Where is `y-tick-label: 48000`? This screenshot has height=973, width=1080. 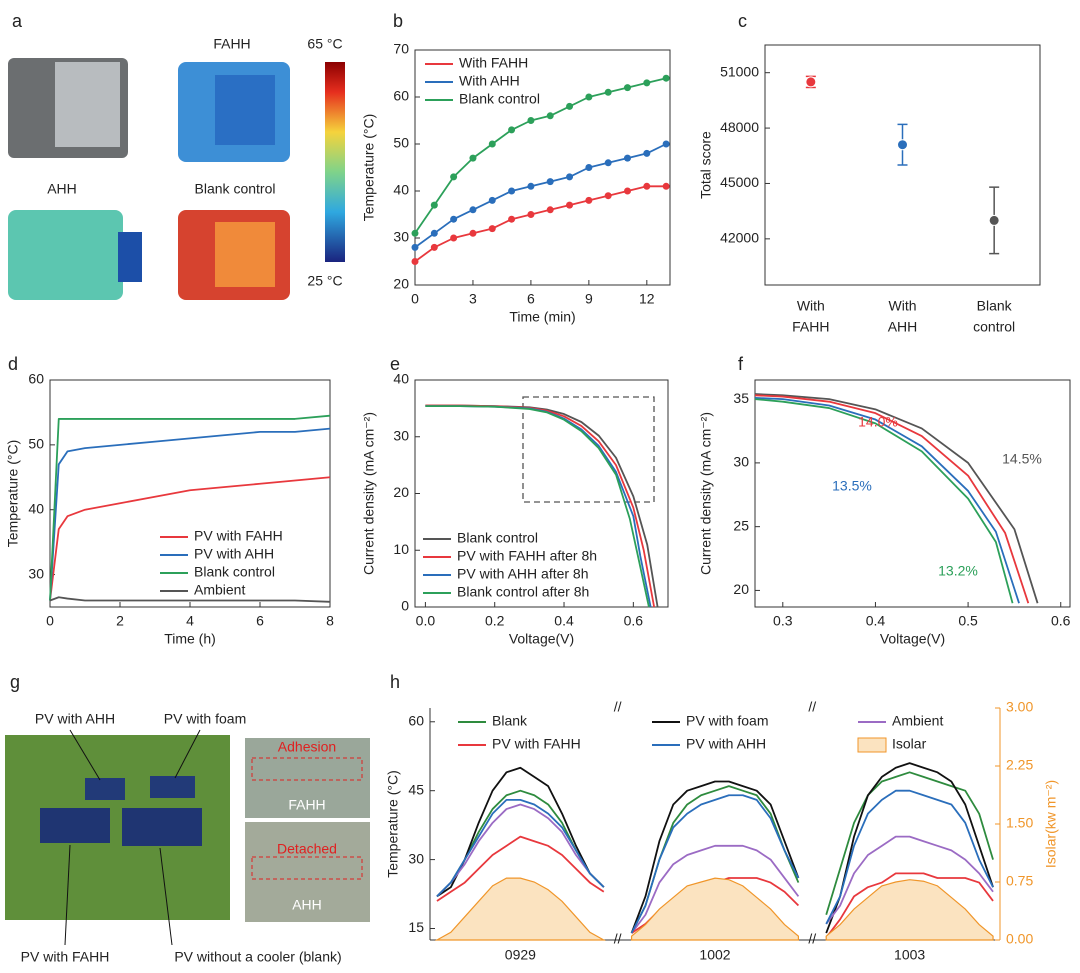
y-tick-label: 48000 is located at coordinates (739, 127).